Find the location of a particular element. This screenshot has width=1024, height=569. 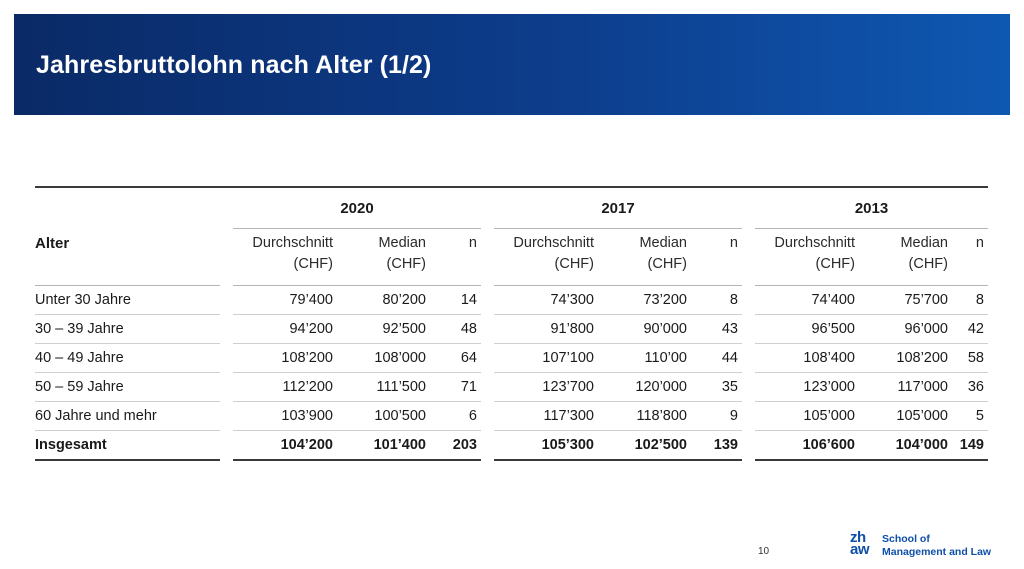

table-top-rule is located at coordinates (511, 187).